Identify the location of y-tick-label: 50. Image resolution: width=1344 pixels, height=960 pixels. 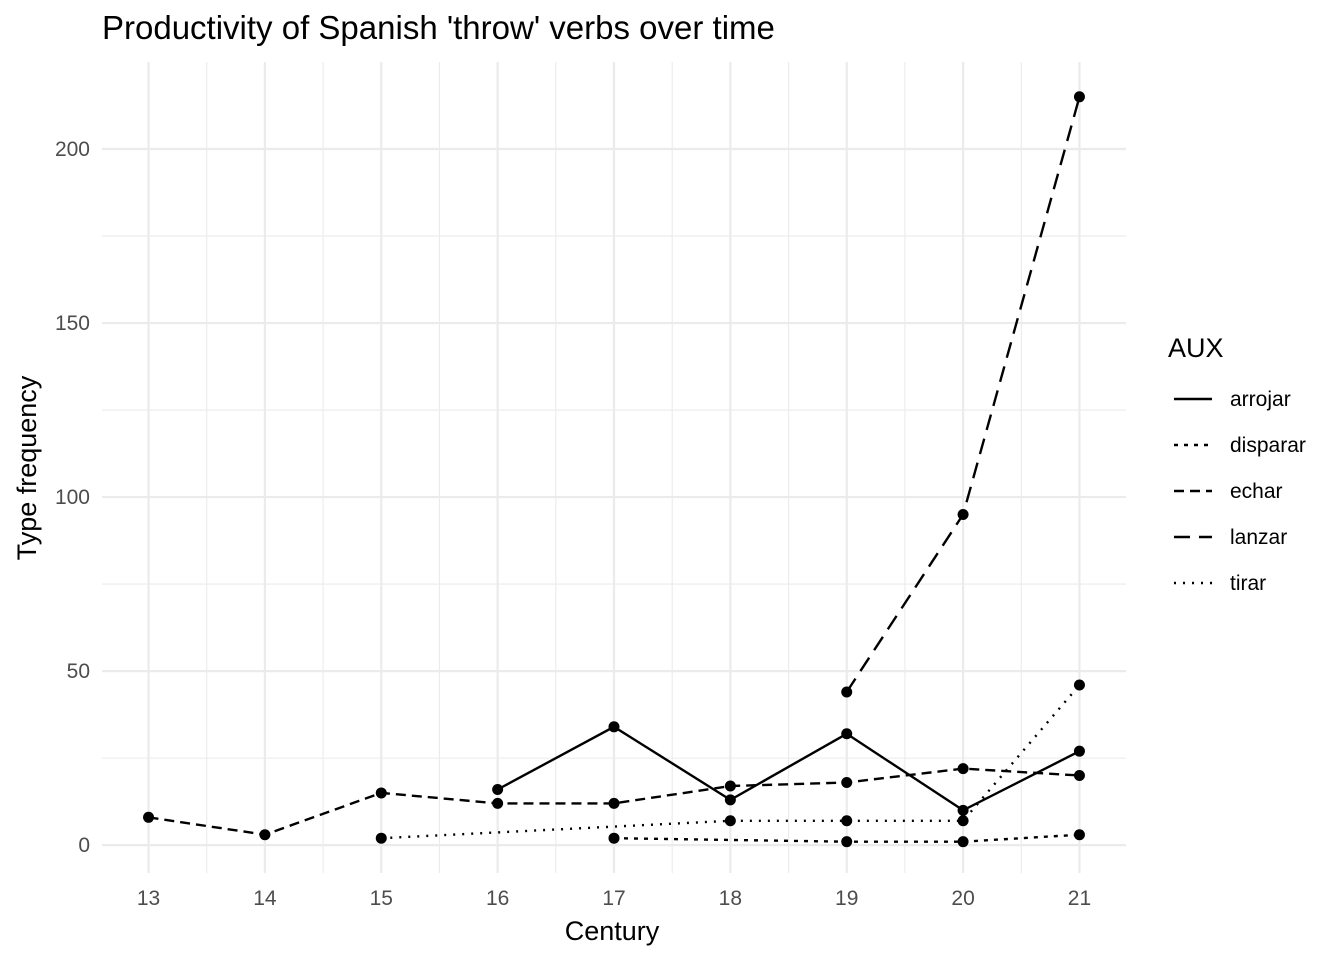
(78, 671).